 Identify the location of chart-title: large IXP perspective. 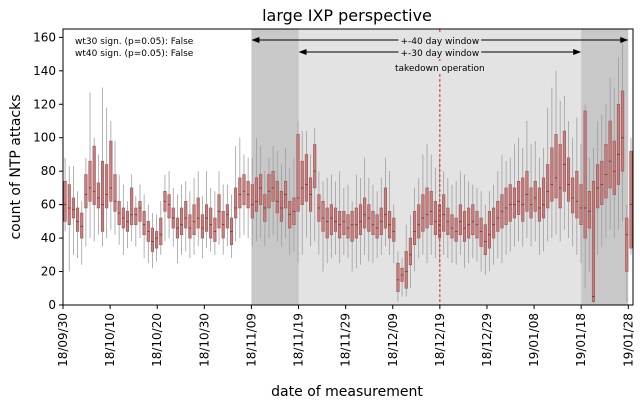
(347, 15).